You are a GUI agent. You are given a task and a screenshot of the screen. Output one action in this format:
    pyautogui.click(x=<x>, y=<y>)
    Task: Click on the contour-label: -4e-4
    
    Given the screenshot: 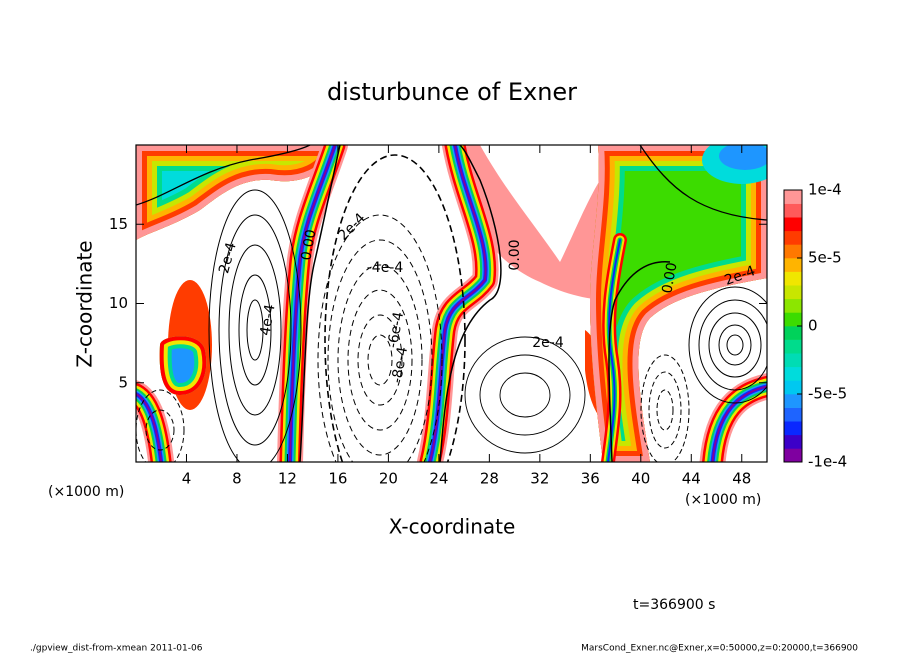 What is the action you would take?
    pyautogui.click(x=385, y=268)
    